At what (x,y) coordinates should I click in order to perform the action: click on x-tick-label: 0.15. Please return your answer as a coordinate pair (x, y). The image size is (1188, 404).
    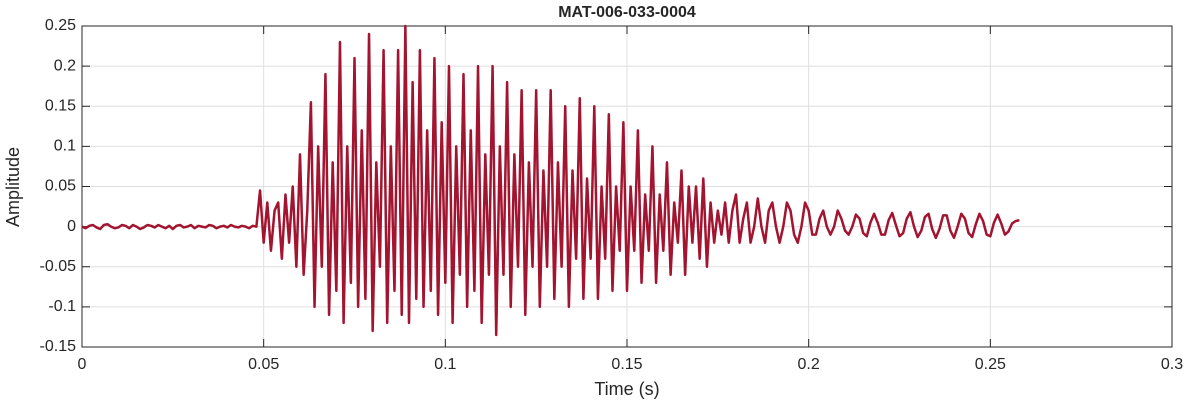
    Looking at the image, I should click on (626, 364).